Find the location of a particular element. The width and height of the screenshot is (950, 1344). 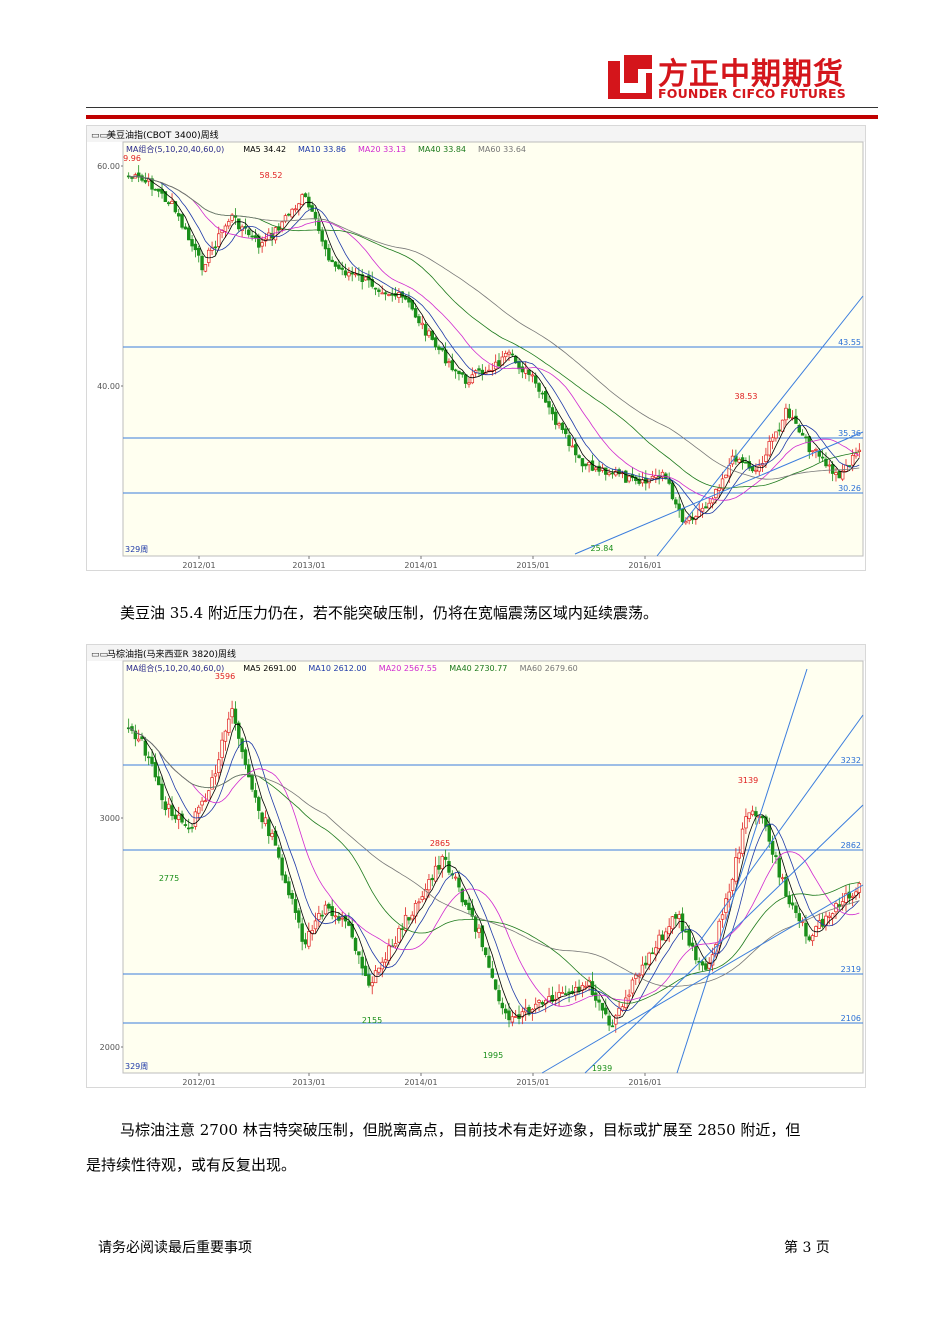

price-annotation: 3596 is located at coordinates (225, 676).